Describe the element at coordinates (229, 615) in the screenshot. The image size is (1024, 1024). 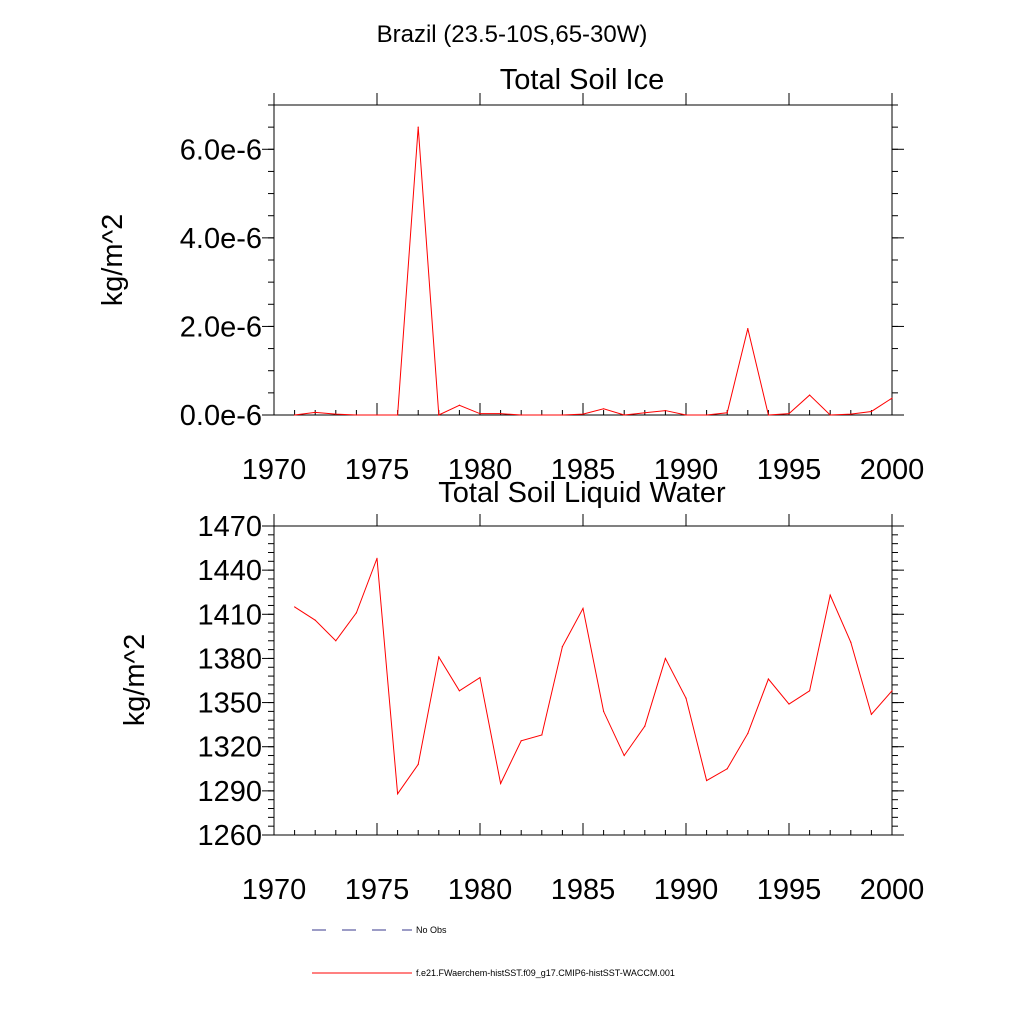
I see `y-tick-label: 1410` at that location.